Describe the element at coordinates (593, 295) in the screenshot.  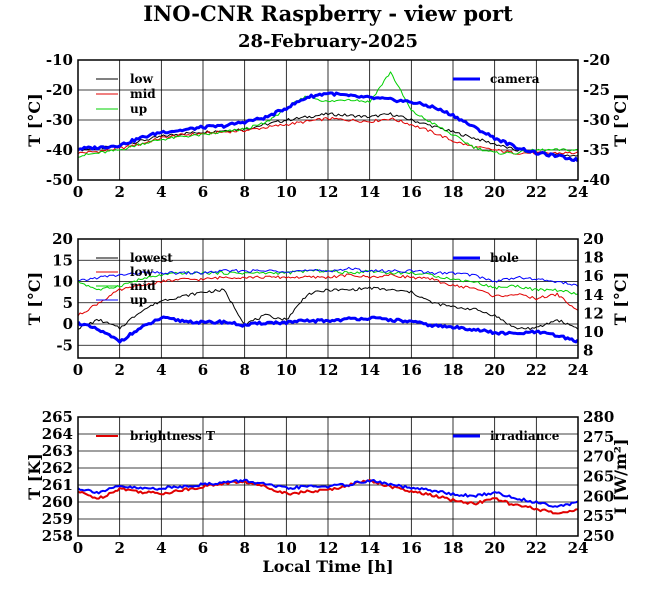
I see `y2-tick-label: 14` at that location.